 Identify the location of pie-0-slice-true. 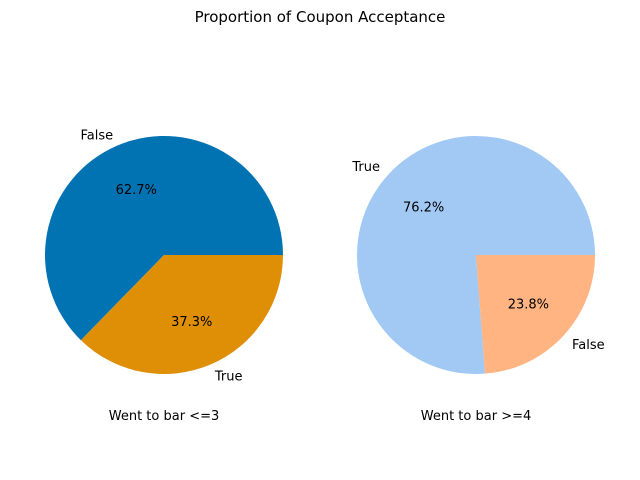
(182, 315).